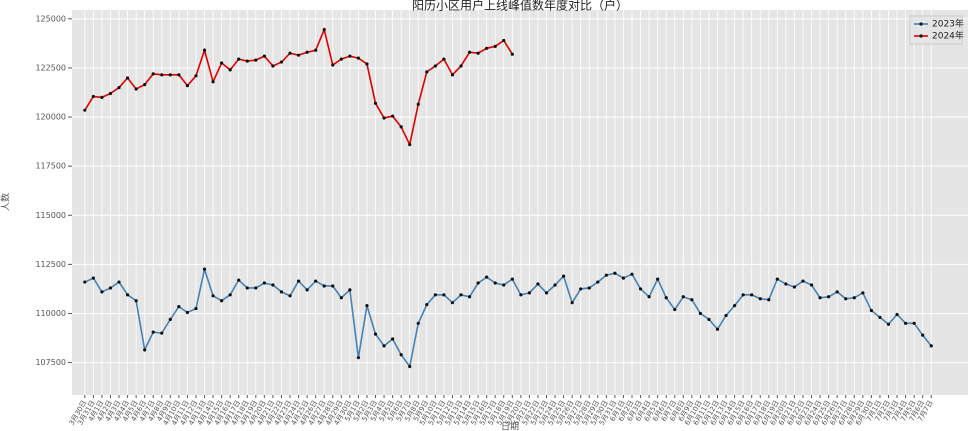 The width and height of the screenshot is (972, 431). Describe the element at coordinates (50, 117) in the screenshot. I see `y-tick-label: 120000` at that location.